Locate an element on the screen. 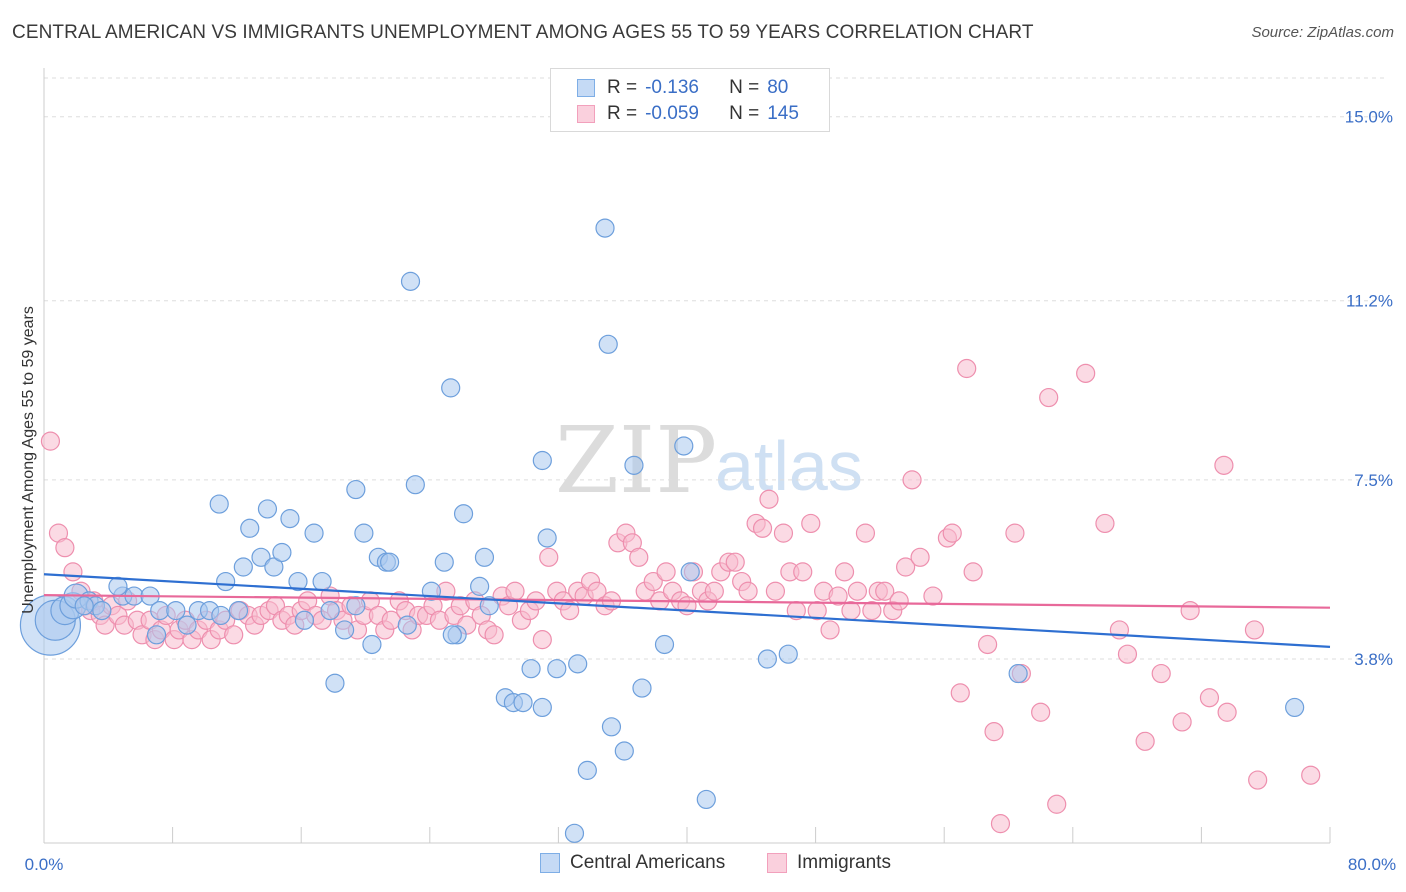  legend-row-central-americans: R = -0.136 N = 80 is located at coordinates (682, 88).